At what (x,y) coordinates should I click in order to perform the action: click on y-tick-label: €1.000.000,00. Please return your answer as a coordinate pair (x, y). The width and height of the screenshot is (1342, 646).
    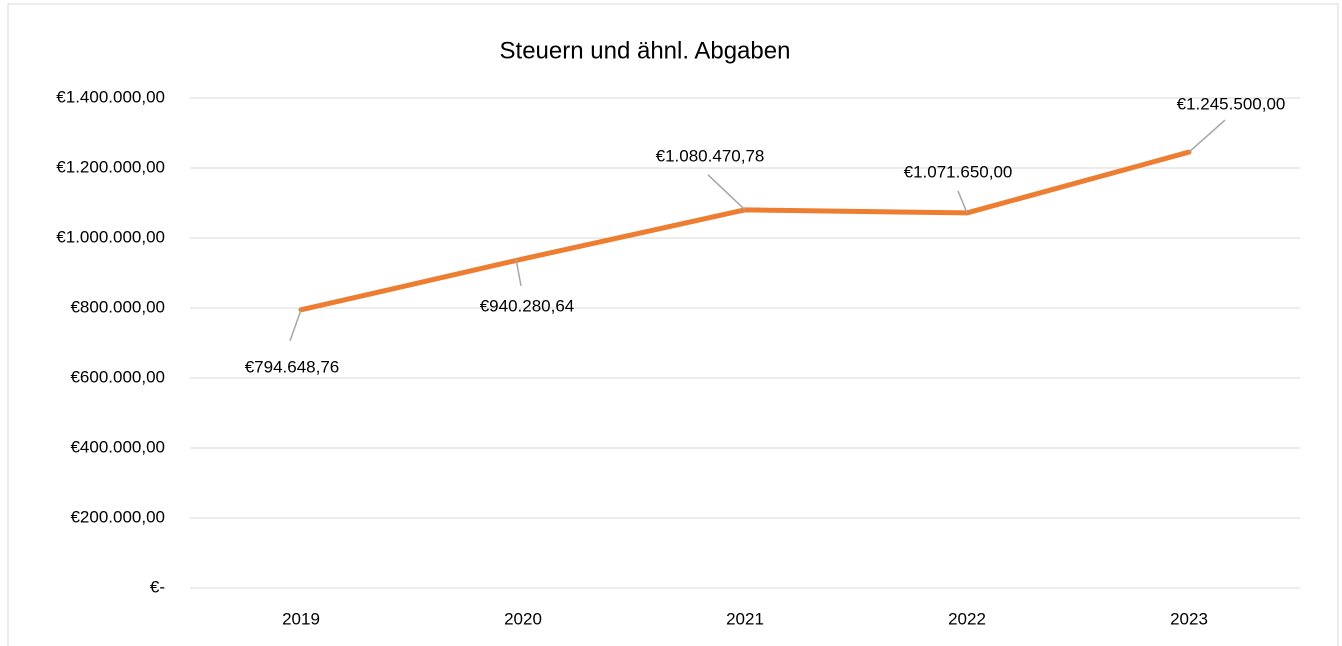
    Looking at the image, I should click on (110, 236).